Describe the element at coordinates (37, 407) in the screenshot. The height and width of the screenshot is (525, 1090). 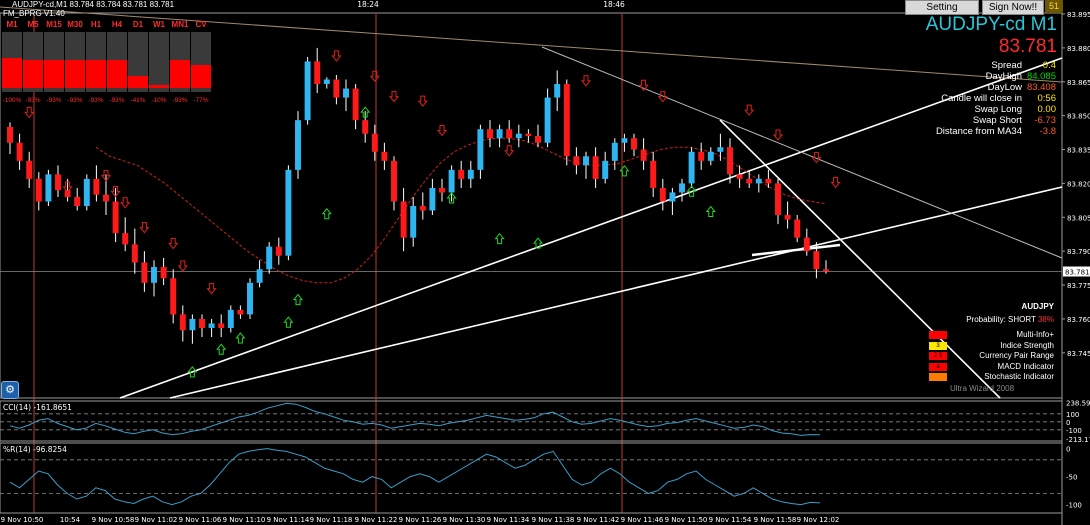
I see `panel-title: CCI(14) -161.8651` at that location.